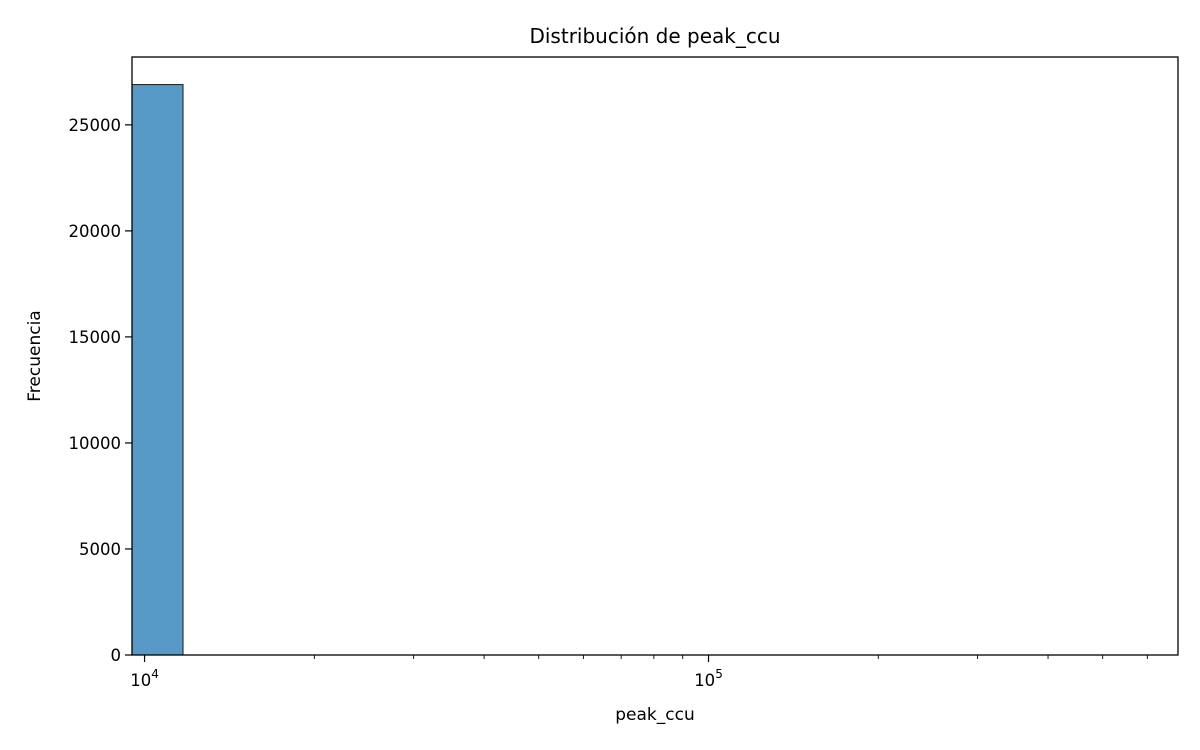 The height and width of the screenshot is (750, 1200). I want to click on histogram-bar, so click(157, 370).